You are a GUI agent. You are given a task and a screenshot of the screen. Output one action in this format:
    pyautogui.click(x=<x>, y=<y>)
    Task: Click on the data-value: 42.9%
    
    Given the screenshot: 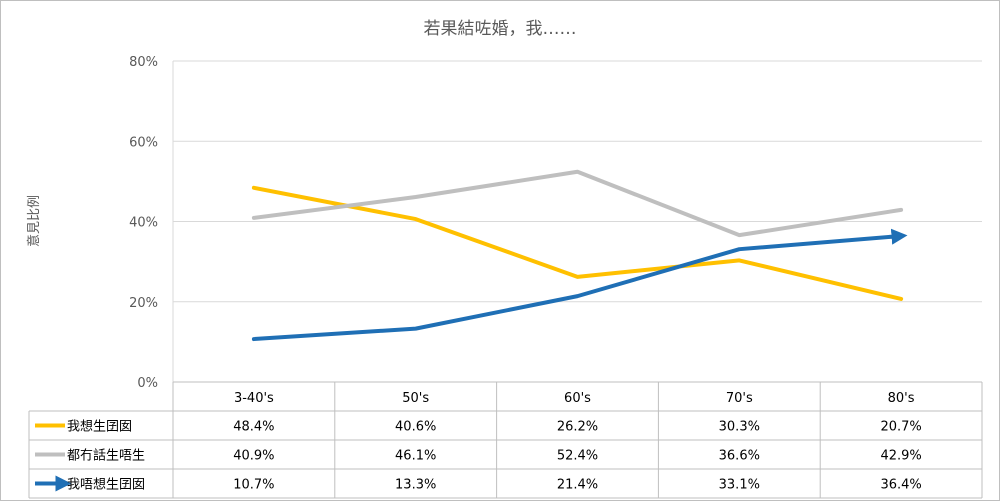 What is the action you would take?
    pyautogui.click(x=900, y=456)
    